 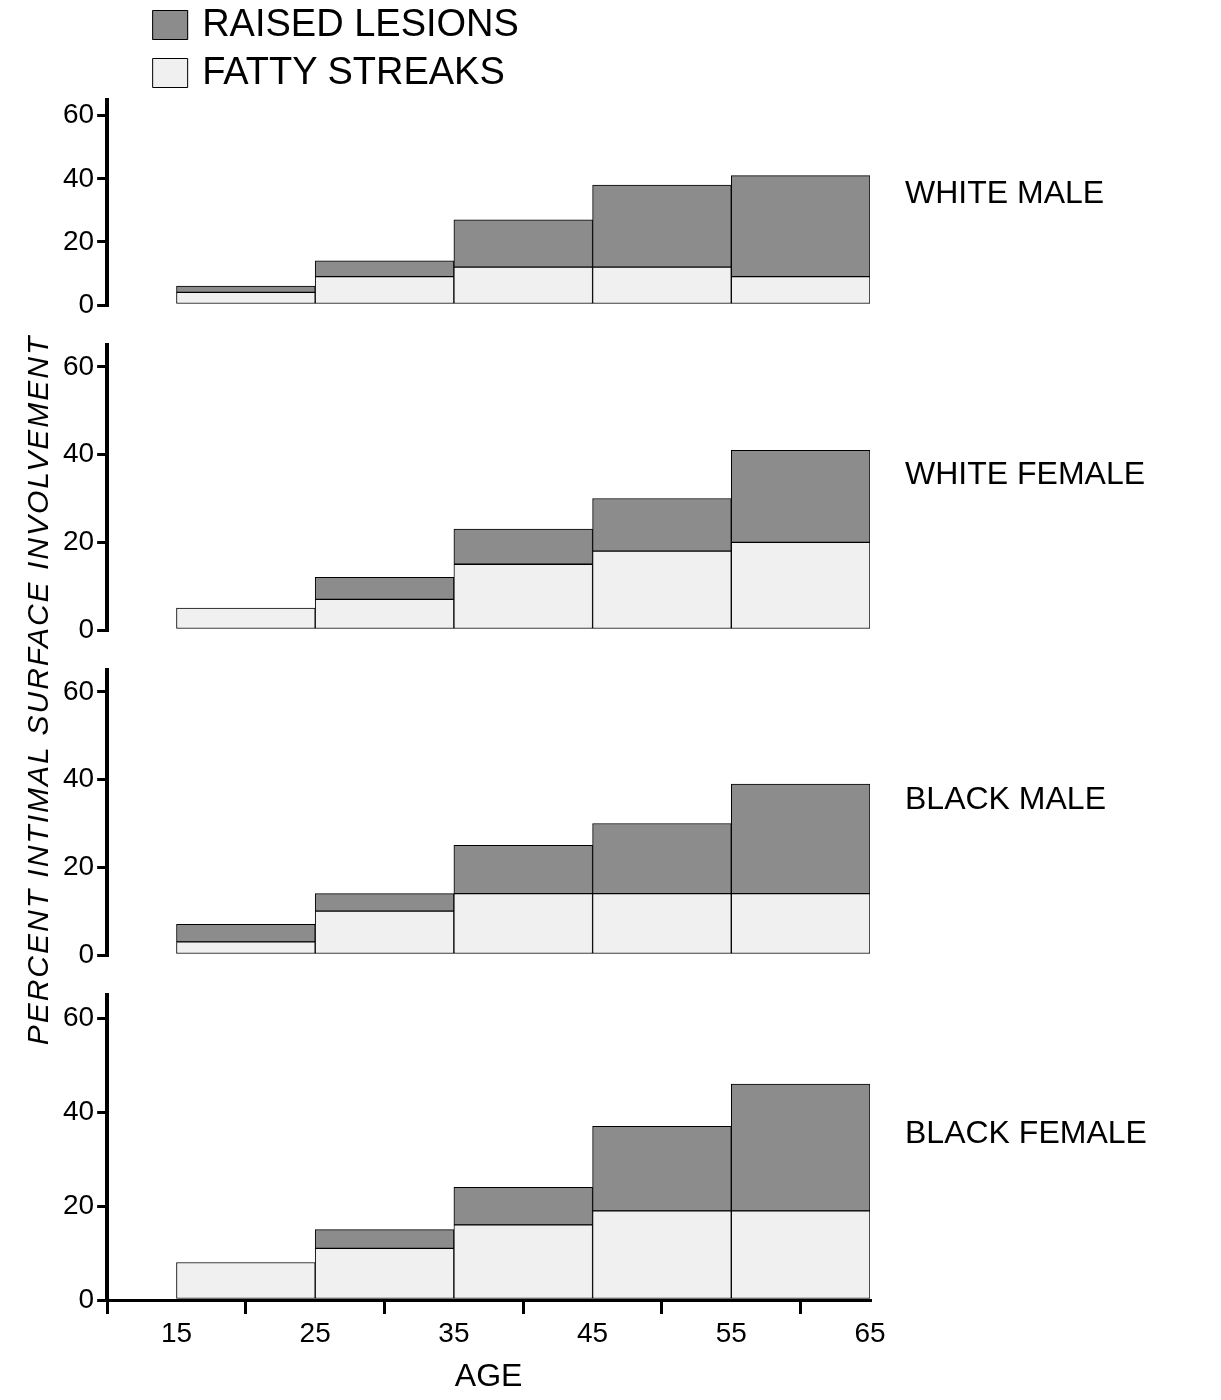 What do you see at coordinates (360, 23) in the screenshot?
I see `legend-label: RAISED LESIONS` at bounding box center [360, 23].